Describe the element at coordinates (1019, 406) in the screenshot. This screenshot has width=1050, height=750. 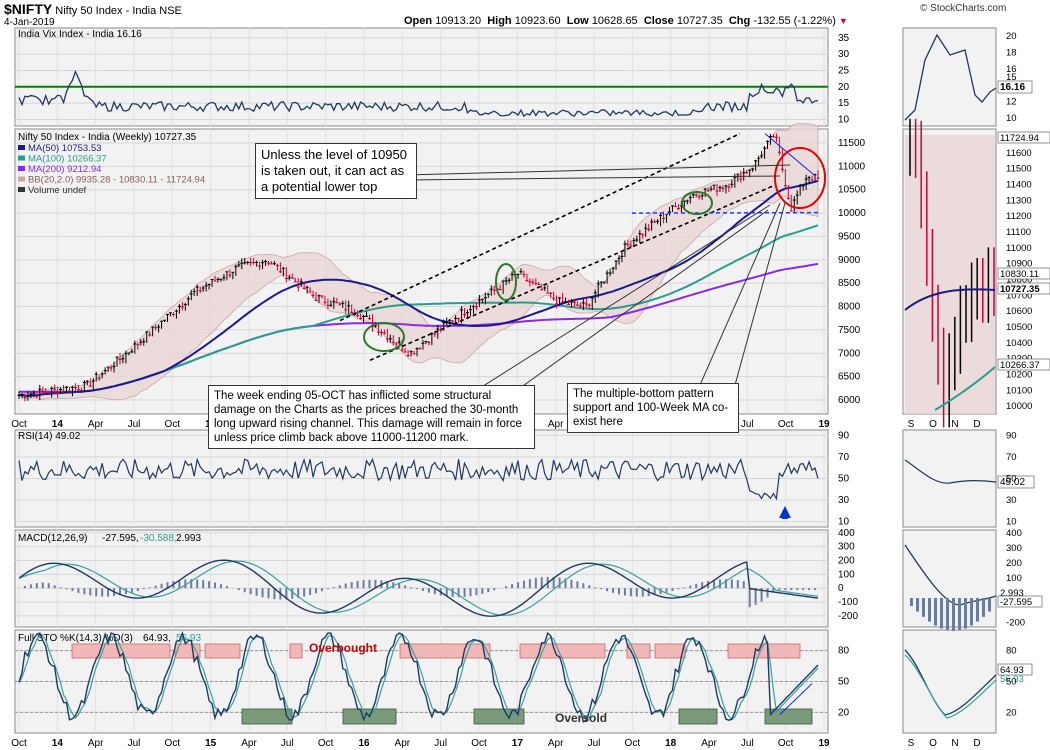
I see `zoom-price-ytick-label: 10000` at that location.